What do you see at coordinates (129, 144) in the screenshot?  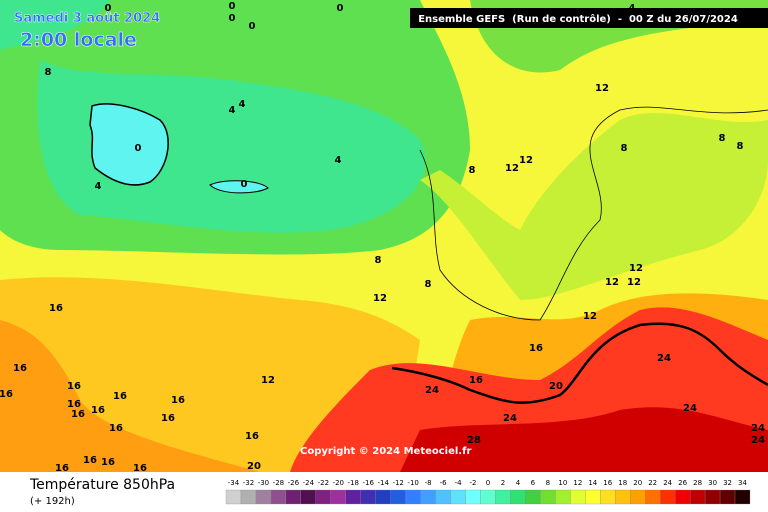 I see `field-cyan` at bounding box center [129, 144].